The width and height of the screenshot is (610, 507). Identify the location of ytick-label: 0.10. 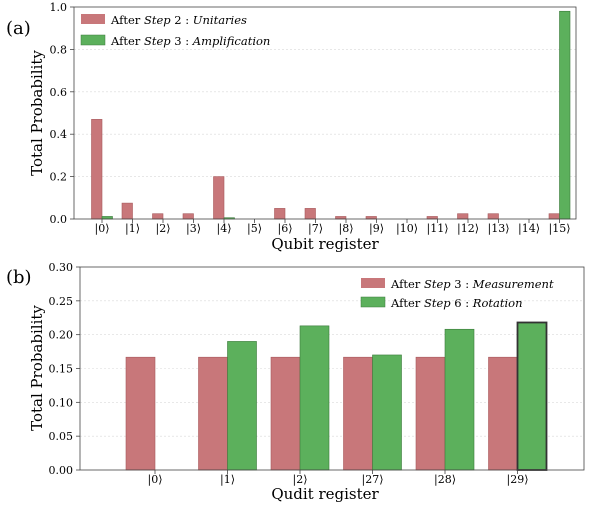
(61, 402).